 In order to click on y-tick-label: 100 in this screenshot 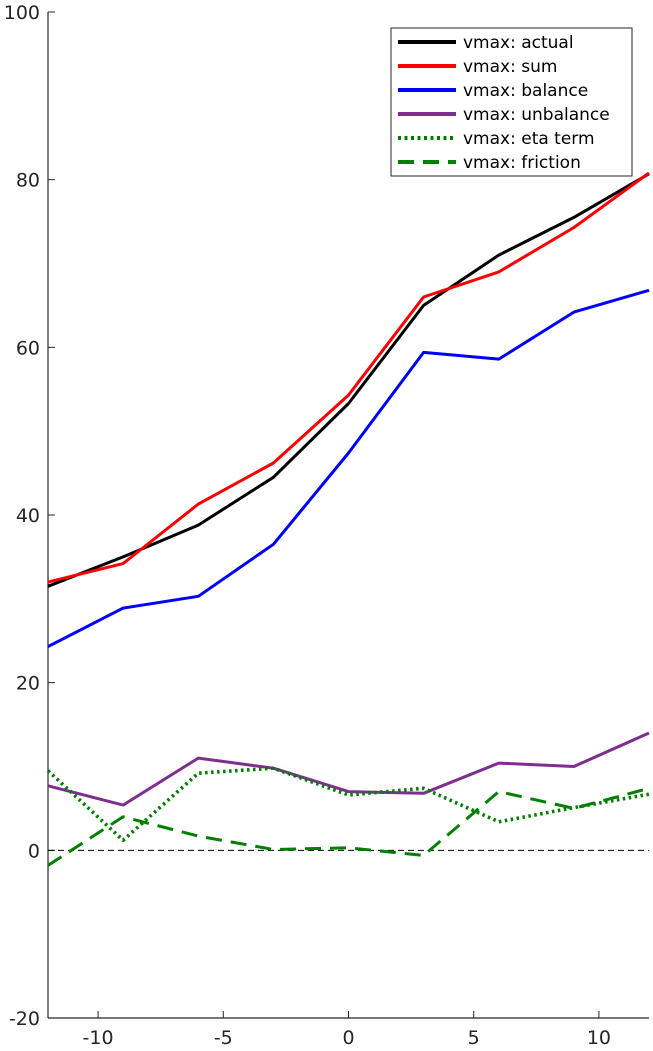, I will do `click(22, 13)`.